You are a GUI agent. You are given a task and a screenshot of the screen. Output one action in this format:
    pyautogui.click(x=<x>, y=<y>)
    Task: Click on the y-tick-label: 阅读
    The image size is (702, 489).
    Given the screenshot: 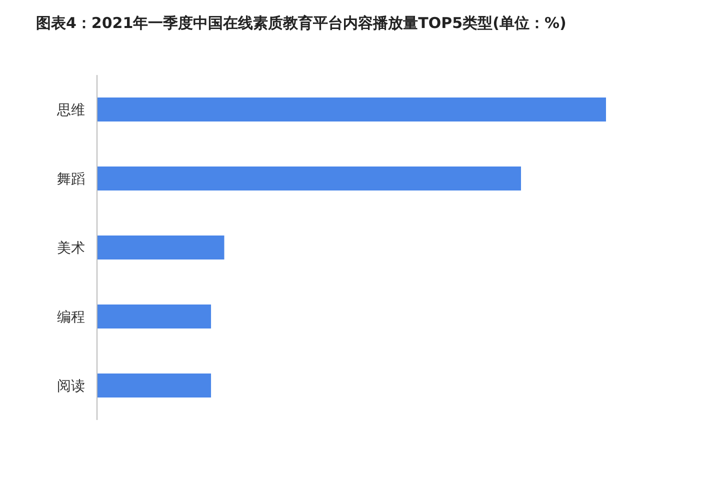 What is the action you would take?
    pyautogui.click(x=71, y=386)
    